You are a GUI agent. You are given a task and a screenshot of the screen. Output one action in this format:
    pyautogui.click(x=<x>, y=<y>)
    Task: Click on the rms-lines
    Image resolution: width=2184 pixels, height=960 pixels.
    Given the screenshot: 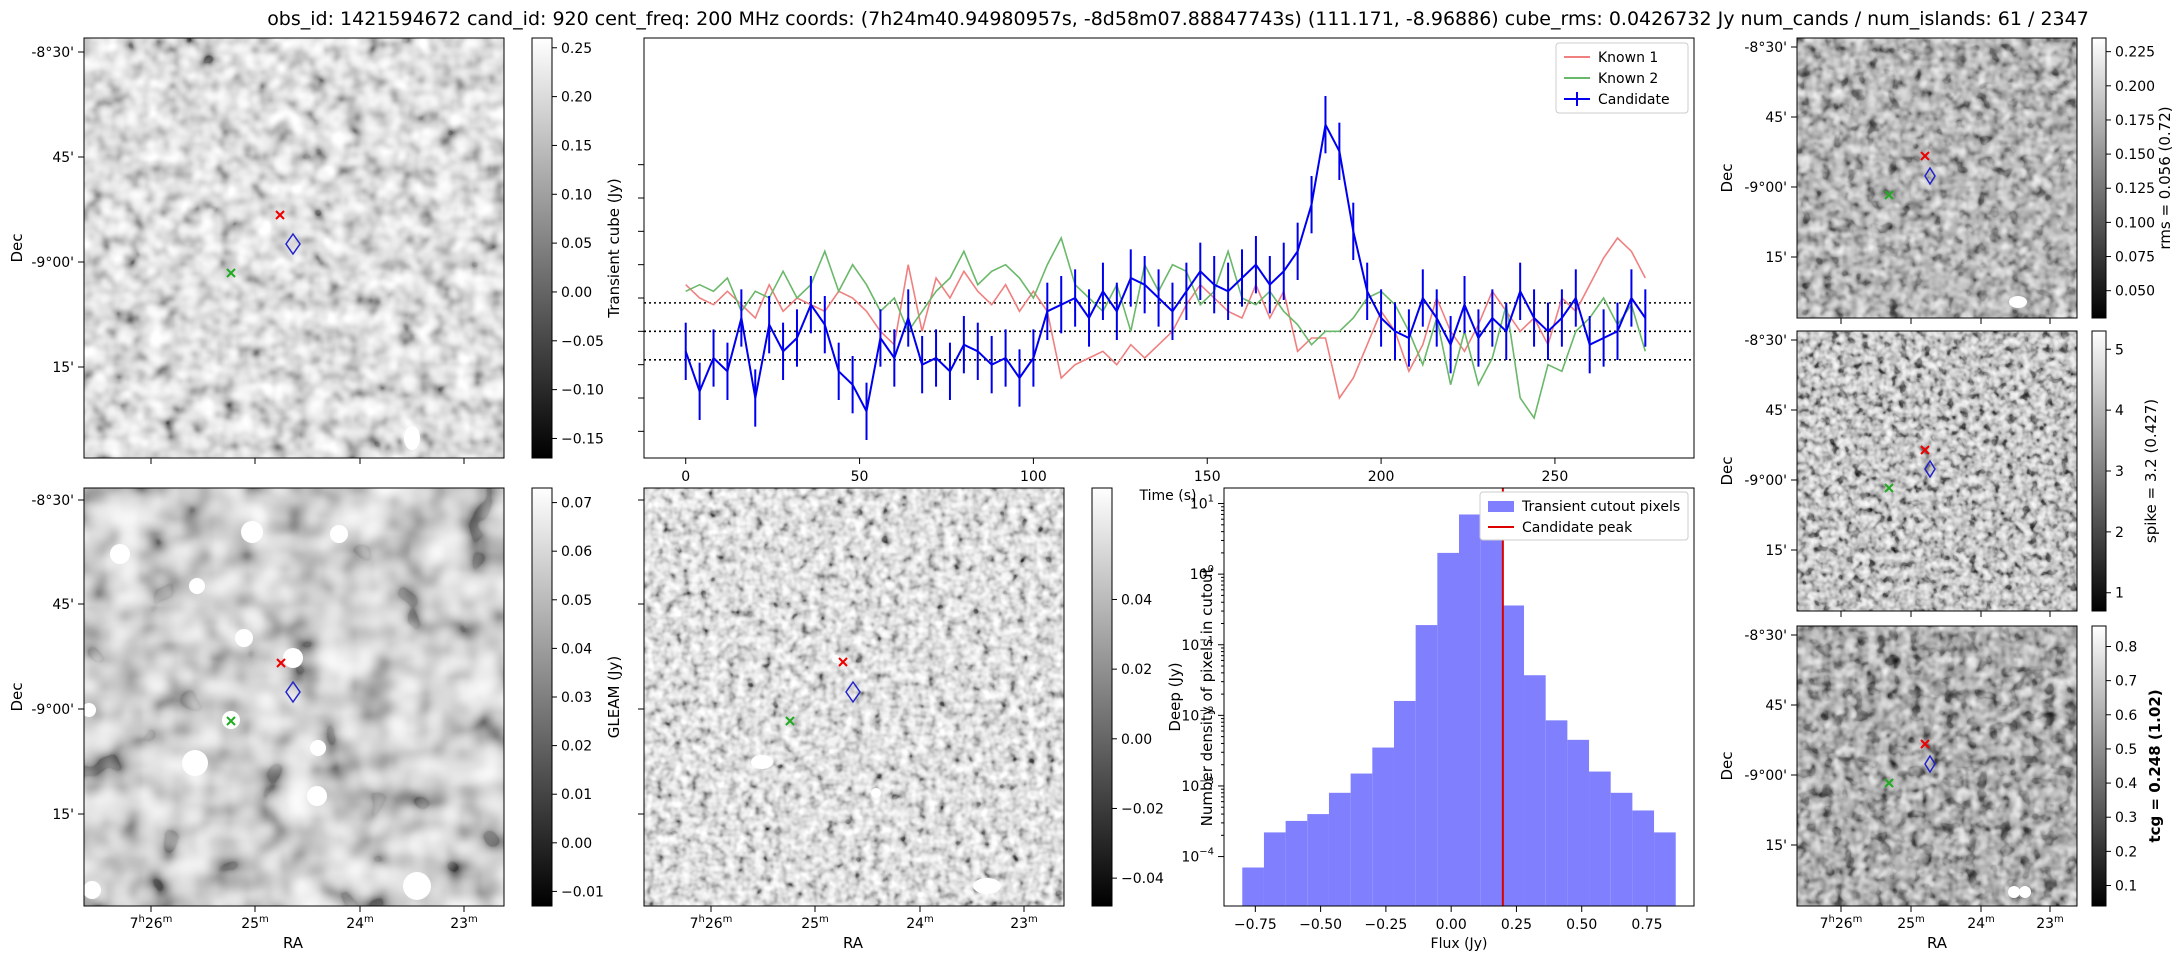 What is the action you would take?
    pyautogui.click(x=1169, y=331)
    